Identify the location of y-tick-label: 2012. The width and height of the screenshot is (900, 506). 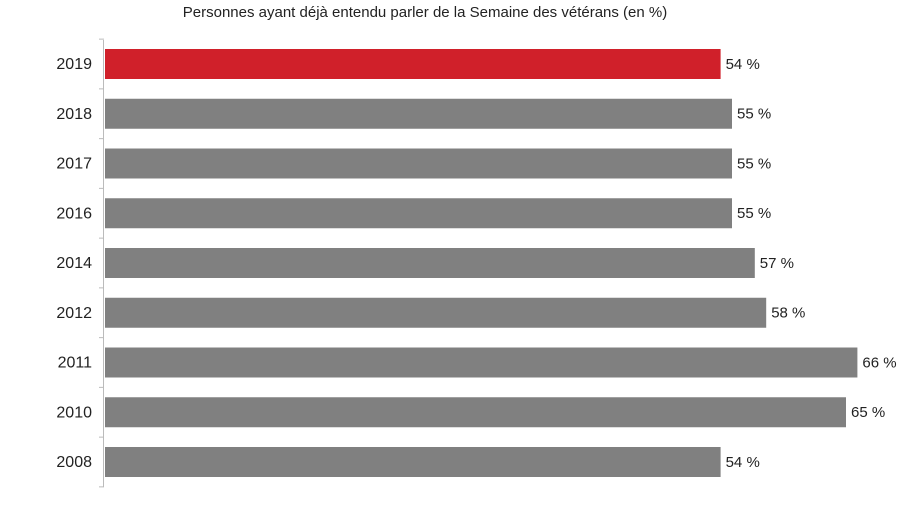
(74, 313).